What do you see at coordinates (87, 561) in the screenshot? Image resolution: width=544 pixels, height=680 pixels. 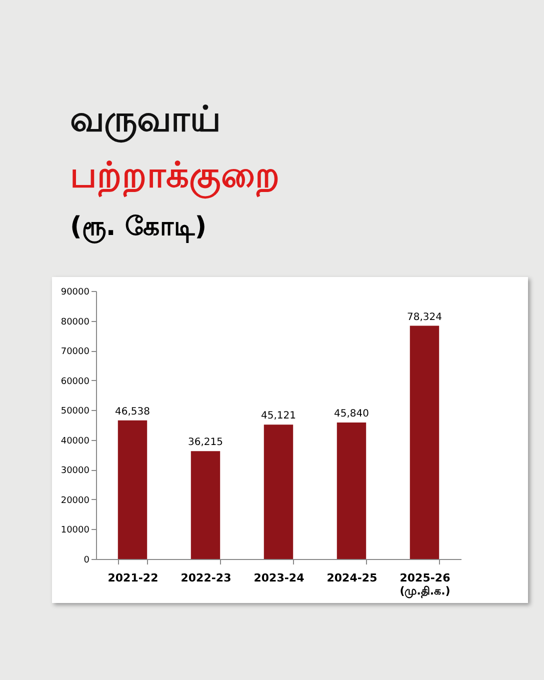 I see `y-tick-label: 0` at bounding box center [87, 561].